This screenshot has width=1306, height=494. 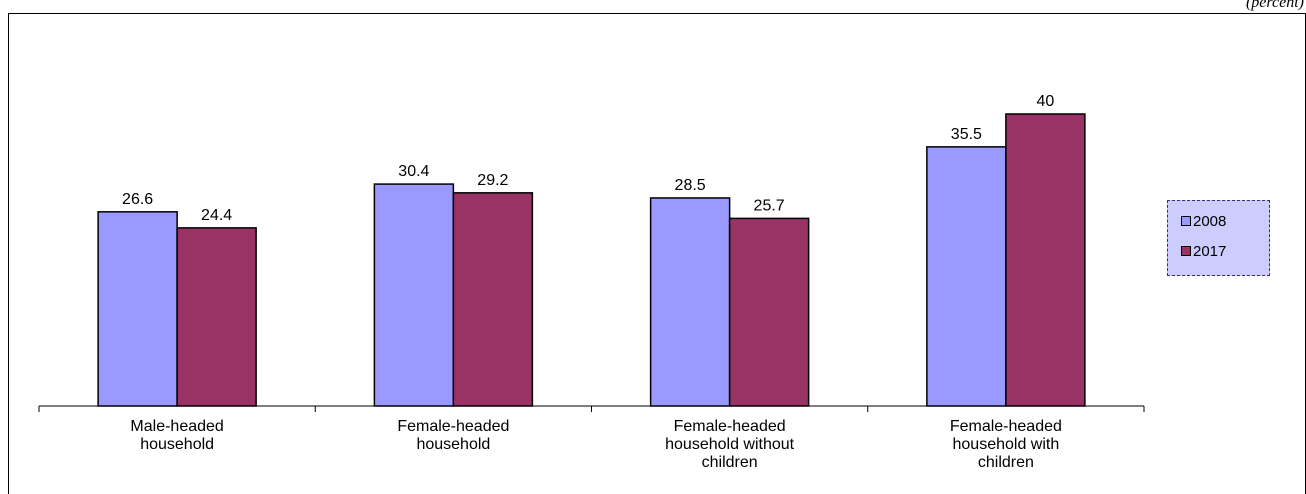 I want to click on bar-2017-cat1, so click(x=493, y=299).